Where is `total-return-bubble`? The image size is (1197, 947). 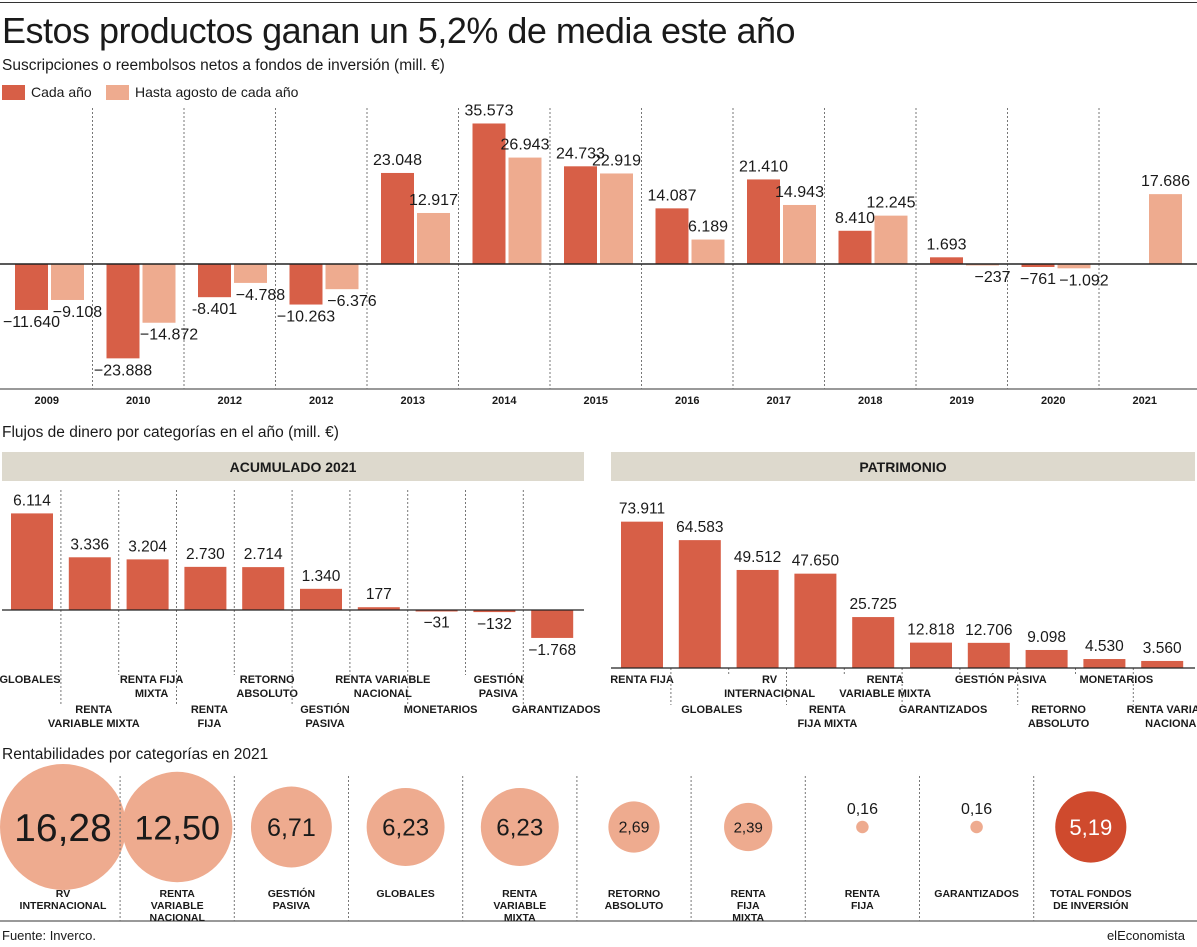
total-return-bubble is located at coordinates (1091, 827).